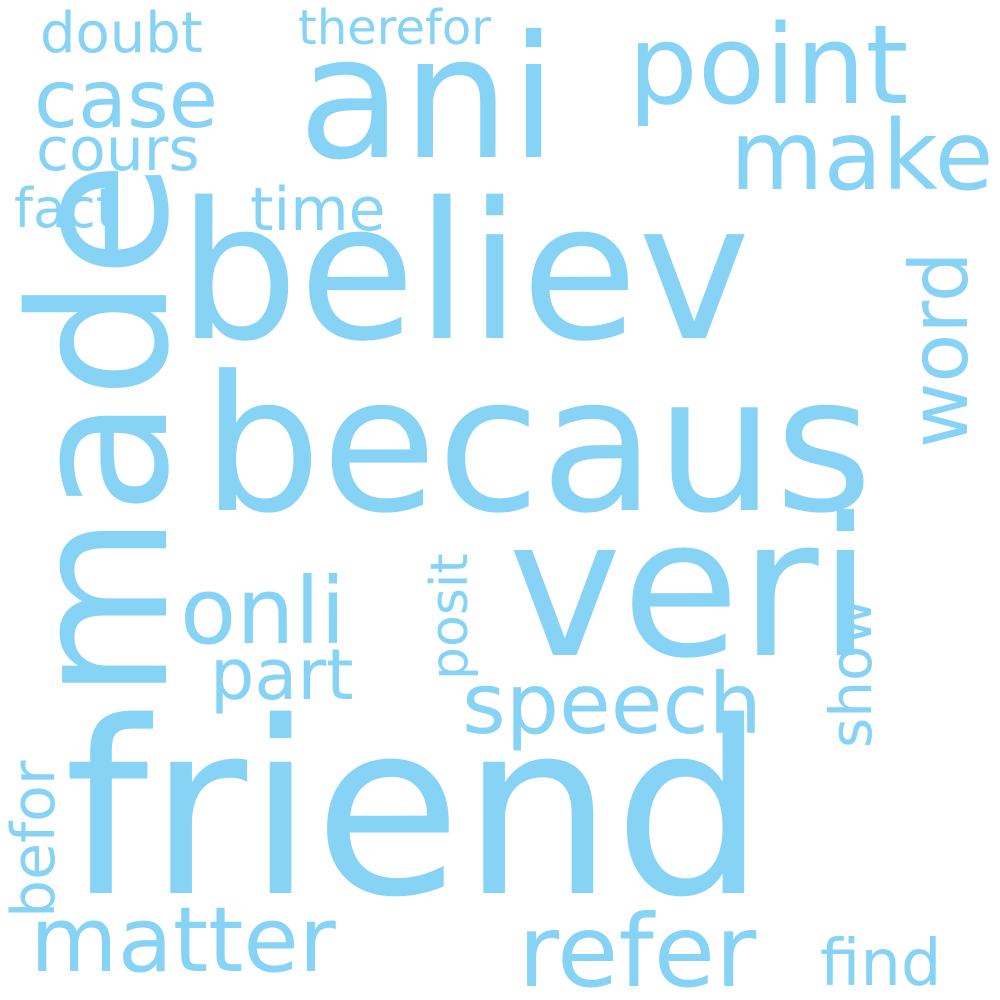 The image size is (1000, 1000). What do you see at coordinates (121, 33) in the screenshot?
I see `word-doubt: doubt` at bounding box center [121, 33].